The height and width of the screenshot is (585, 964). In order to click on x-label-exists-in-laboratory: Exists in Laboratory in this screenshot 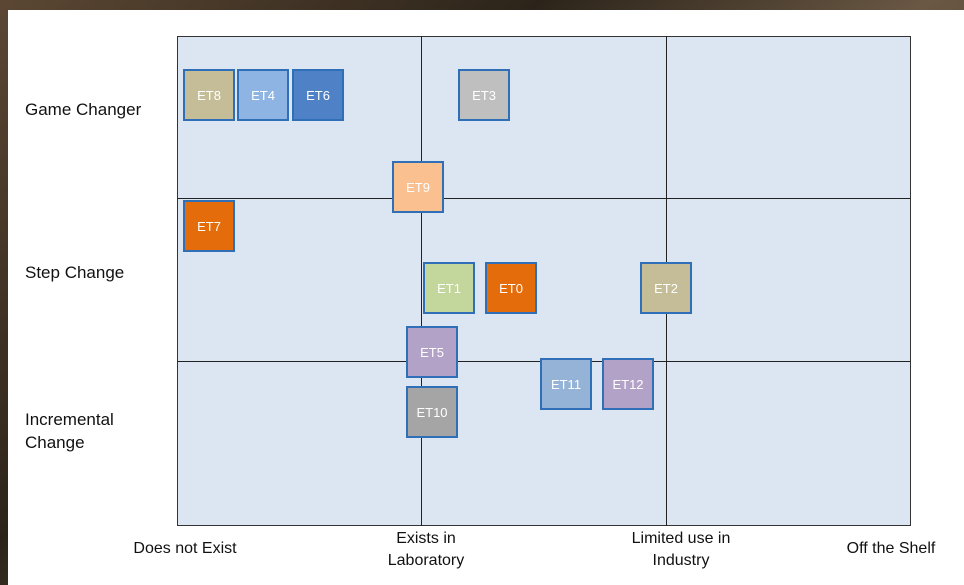, I will do `click(426, 549)`.